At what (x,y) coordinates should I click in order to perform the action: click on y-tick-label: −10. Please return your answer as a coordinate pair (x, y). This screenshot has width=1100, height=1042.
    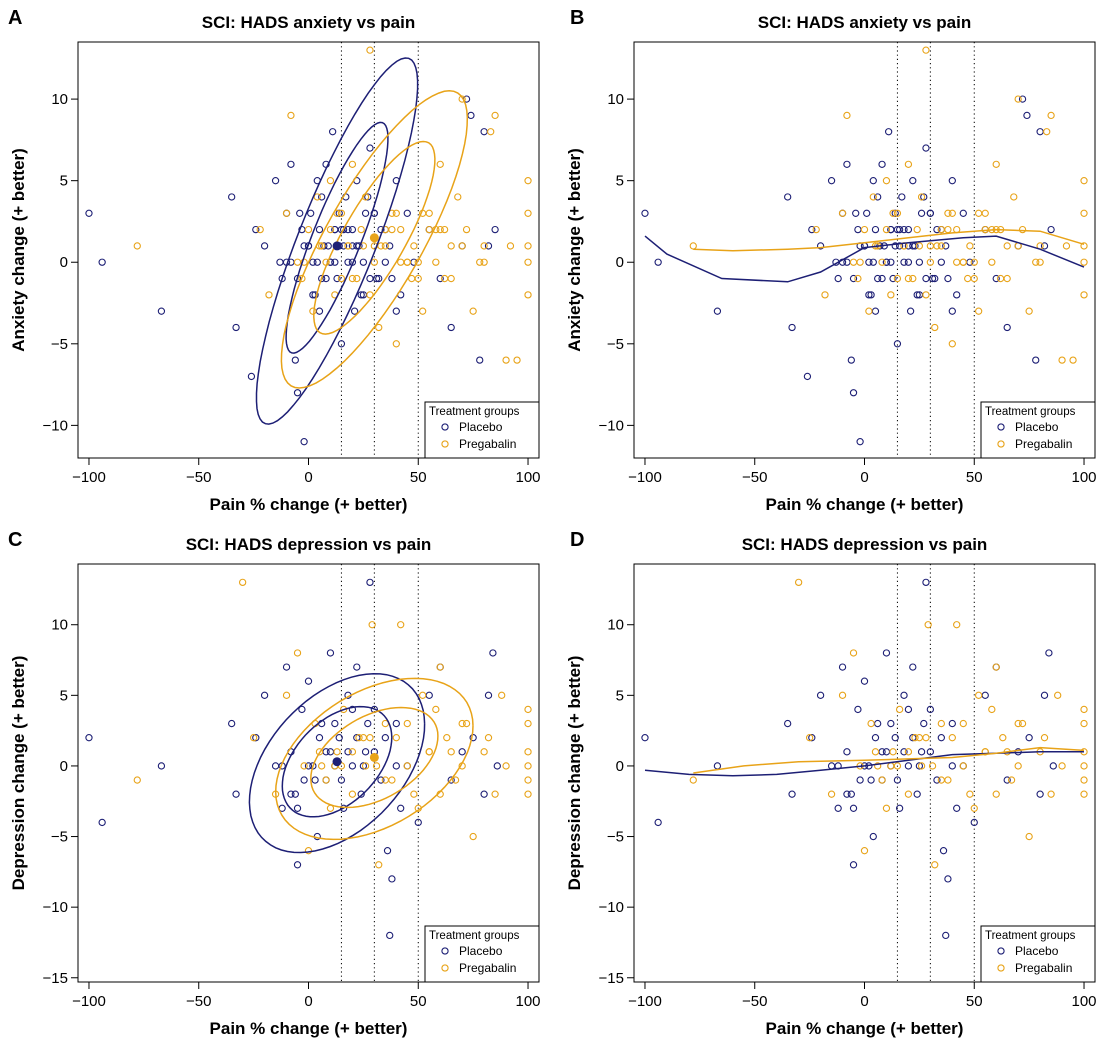
    Looking at the image, I should click on (611, 907).